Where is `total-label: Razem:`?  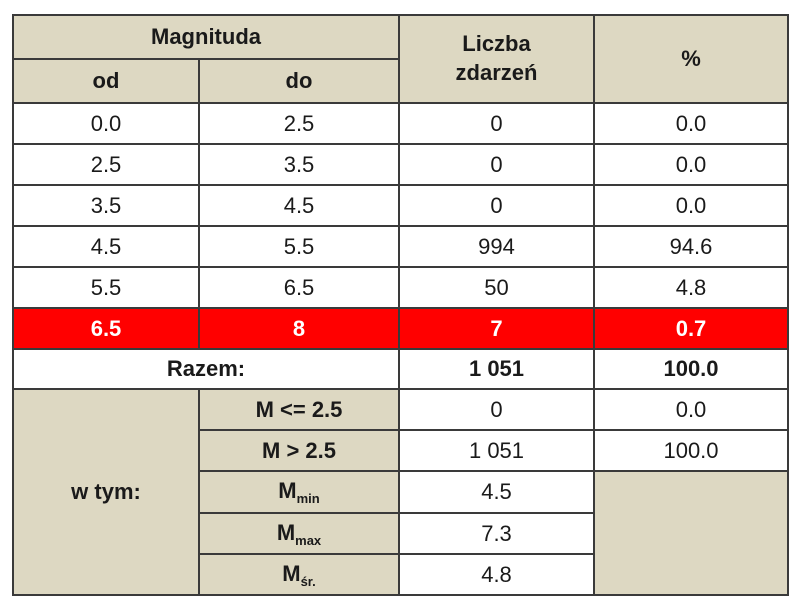 total-label: Razem: is located at coordinates (206, 369).